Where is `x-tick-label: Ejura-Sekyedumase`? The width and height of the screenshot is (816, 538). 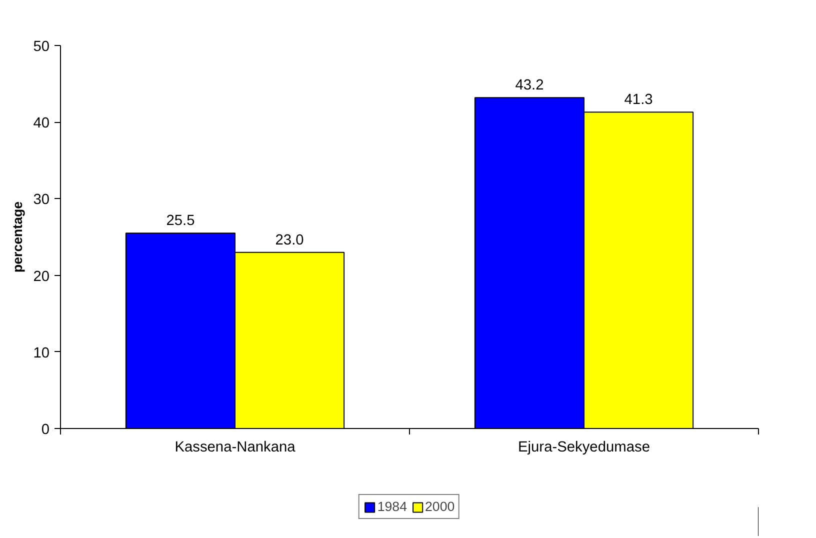 x-tick-label: Ejura-Sekyedumase is located at coordinates (584, 448).